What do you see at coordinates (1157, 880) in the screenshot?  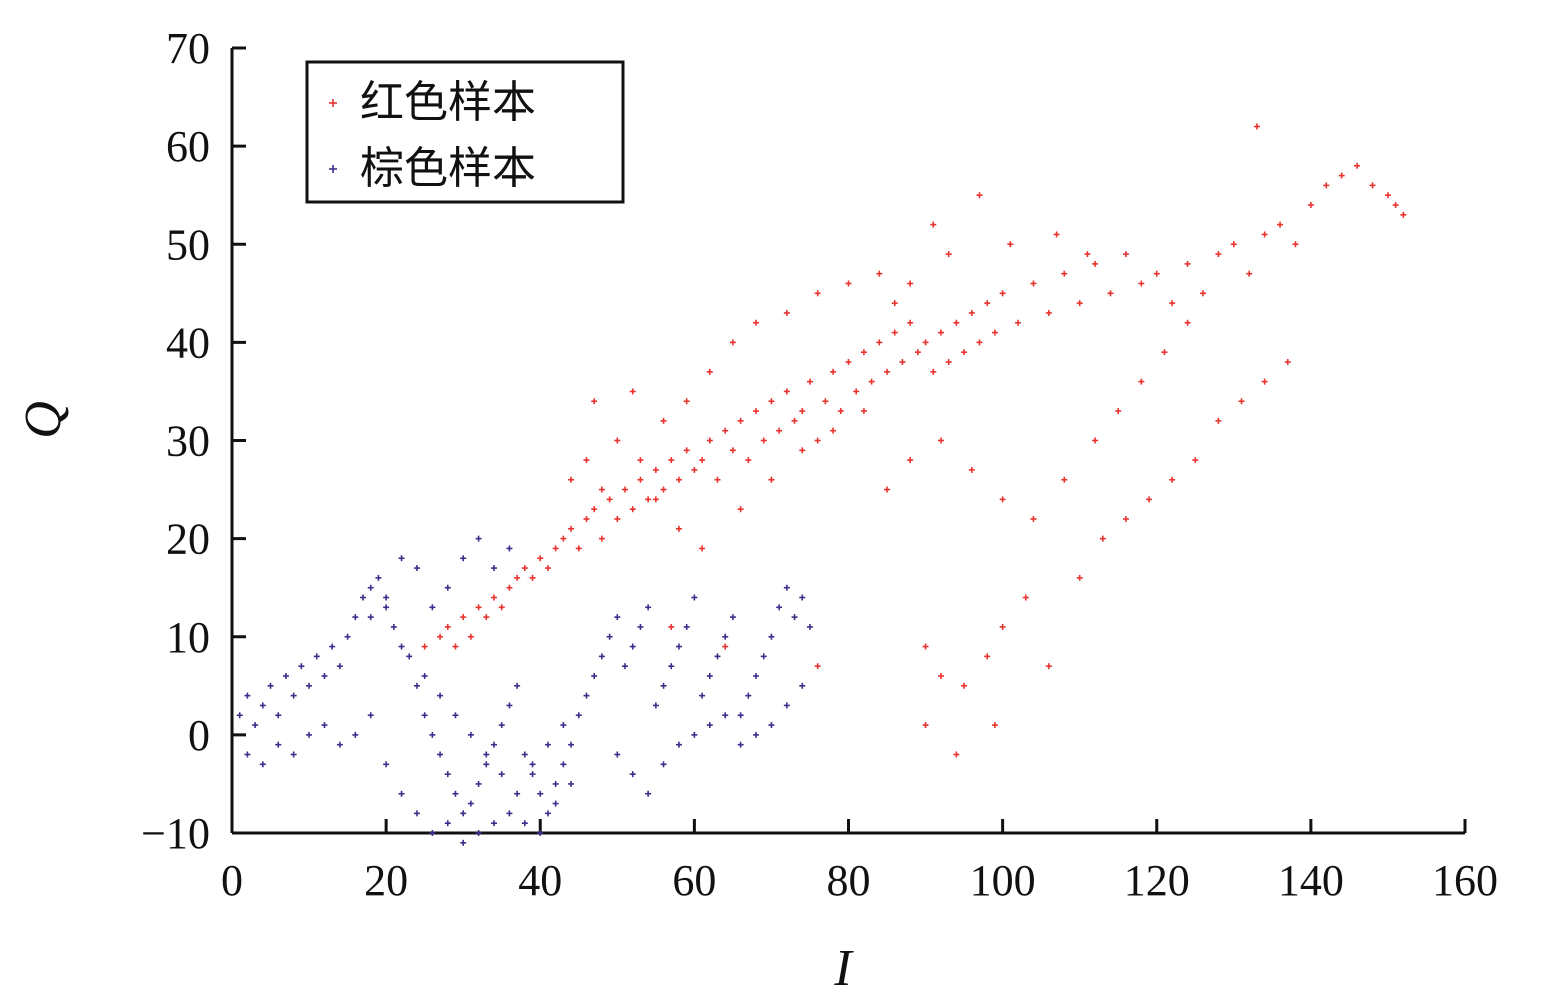 I see `x-tick-label: 120` at bounding box center [1157, 880].